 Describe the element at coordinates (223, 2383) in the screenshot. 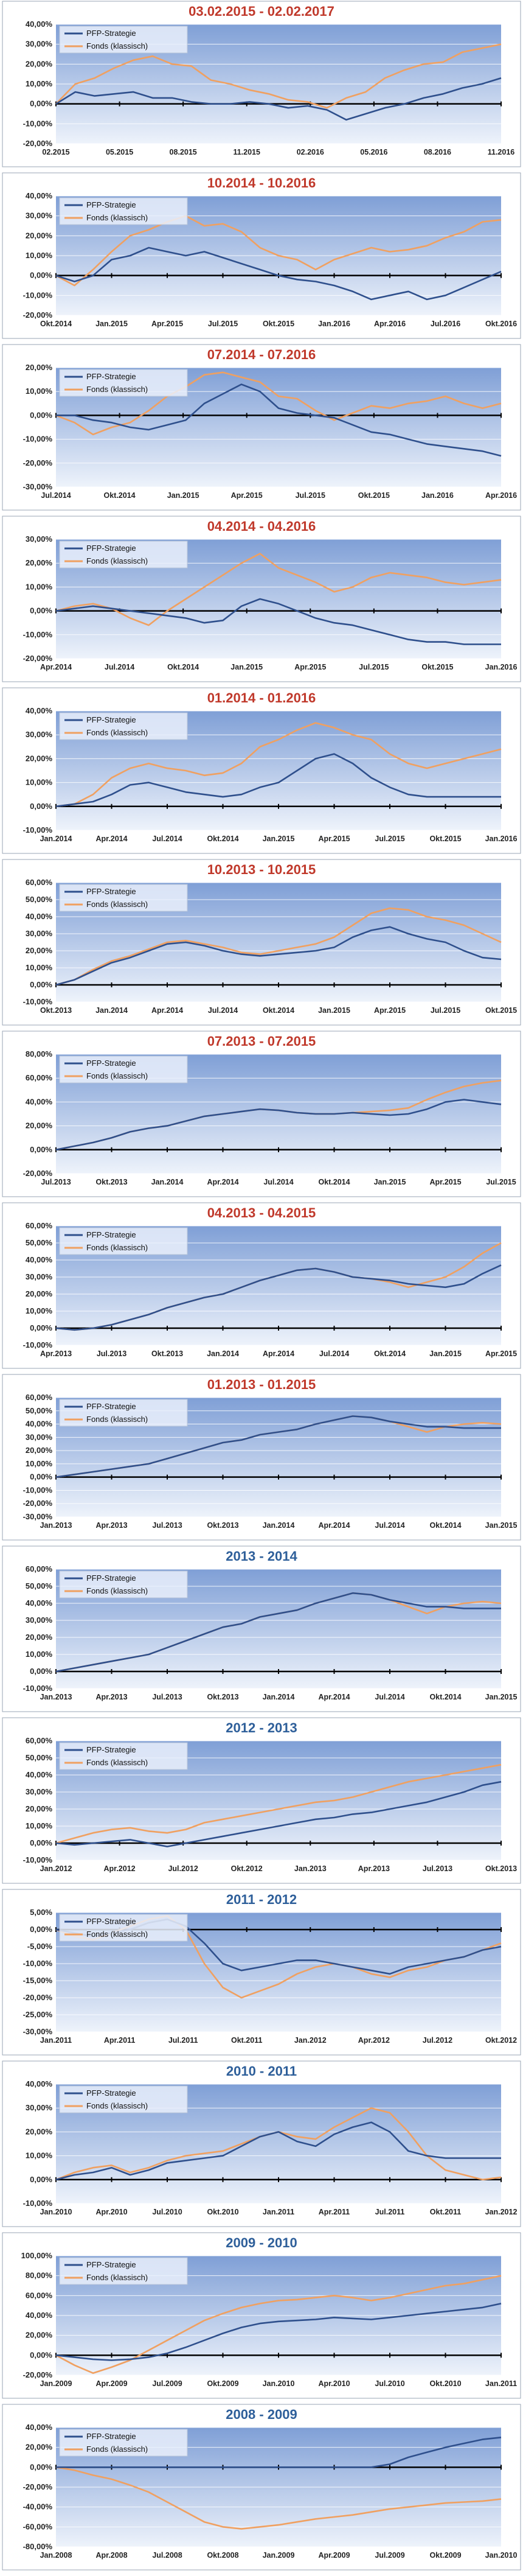

I see `x-tick-label: Okt.2009` at that location.